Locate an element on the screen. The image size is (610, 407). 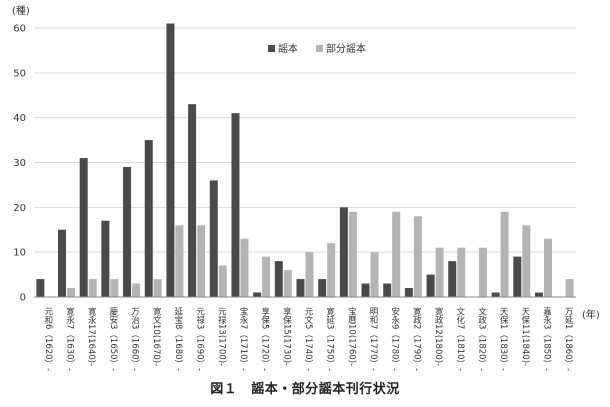
y-tick-label: 10 is located at coordinates (19, 253).